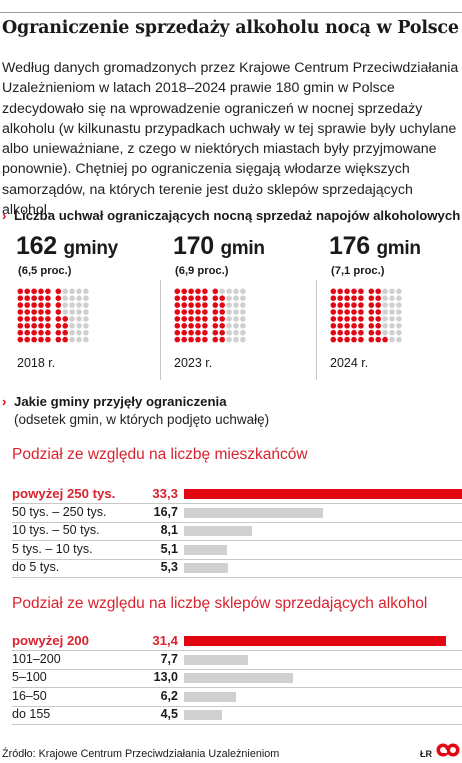  Describe the element at coordinates (64, 493) in the screenshot. I see `bar-category-label: powyżej 250 tys.` at that location.